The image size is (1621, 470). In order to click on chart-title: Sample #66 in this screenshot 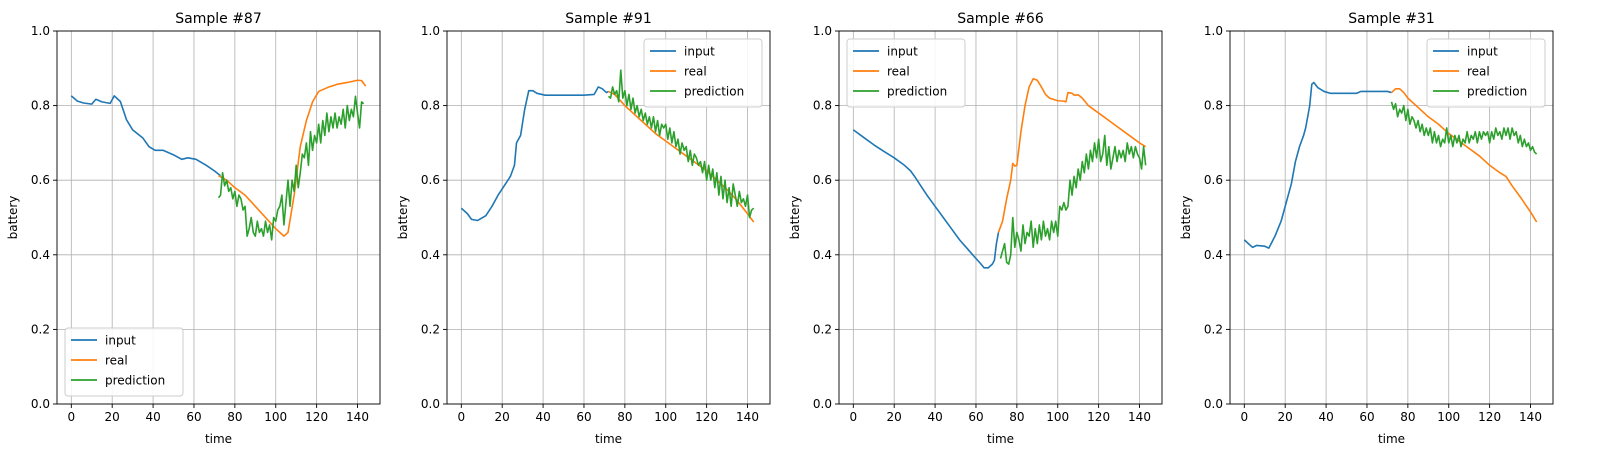, I will do `click(1000, 19)`.